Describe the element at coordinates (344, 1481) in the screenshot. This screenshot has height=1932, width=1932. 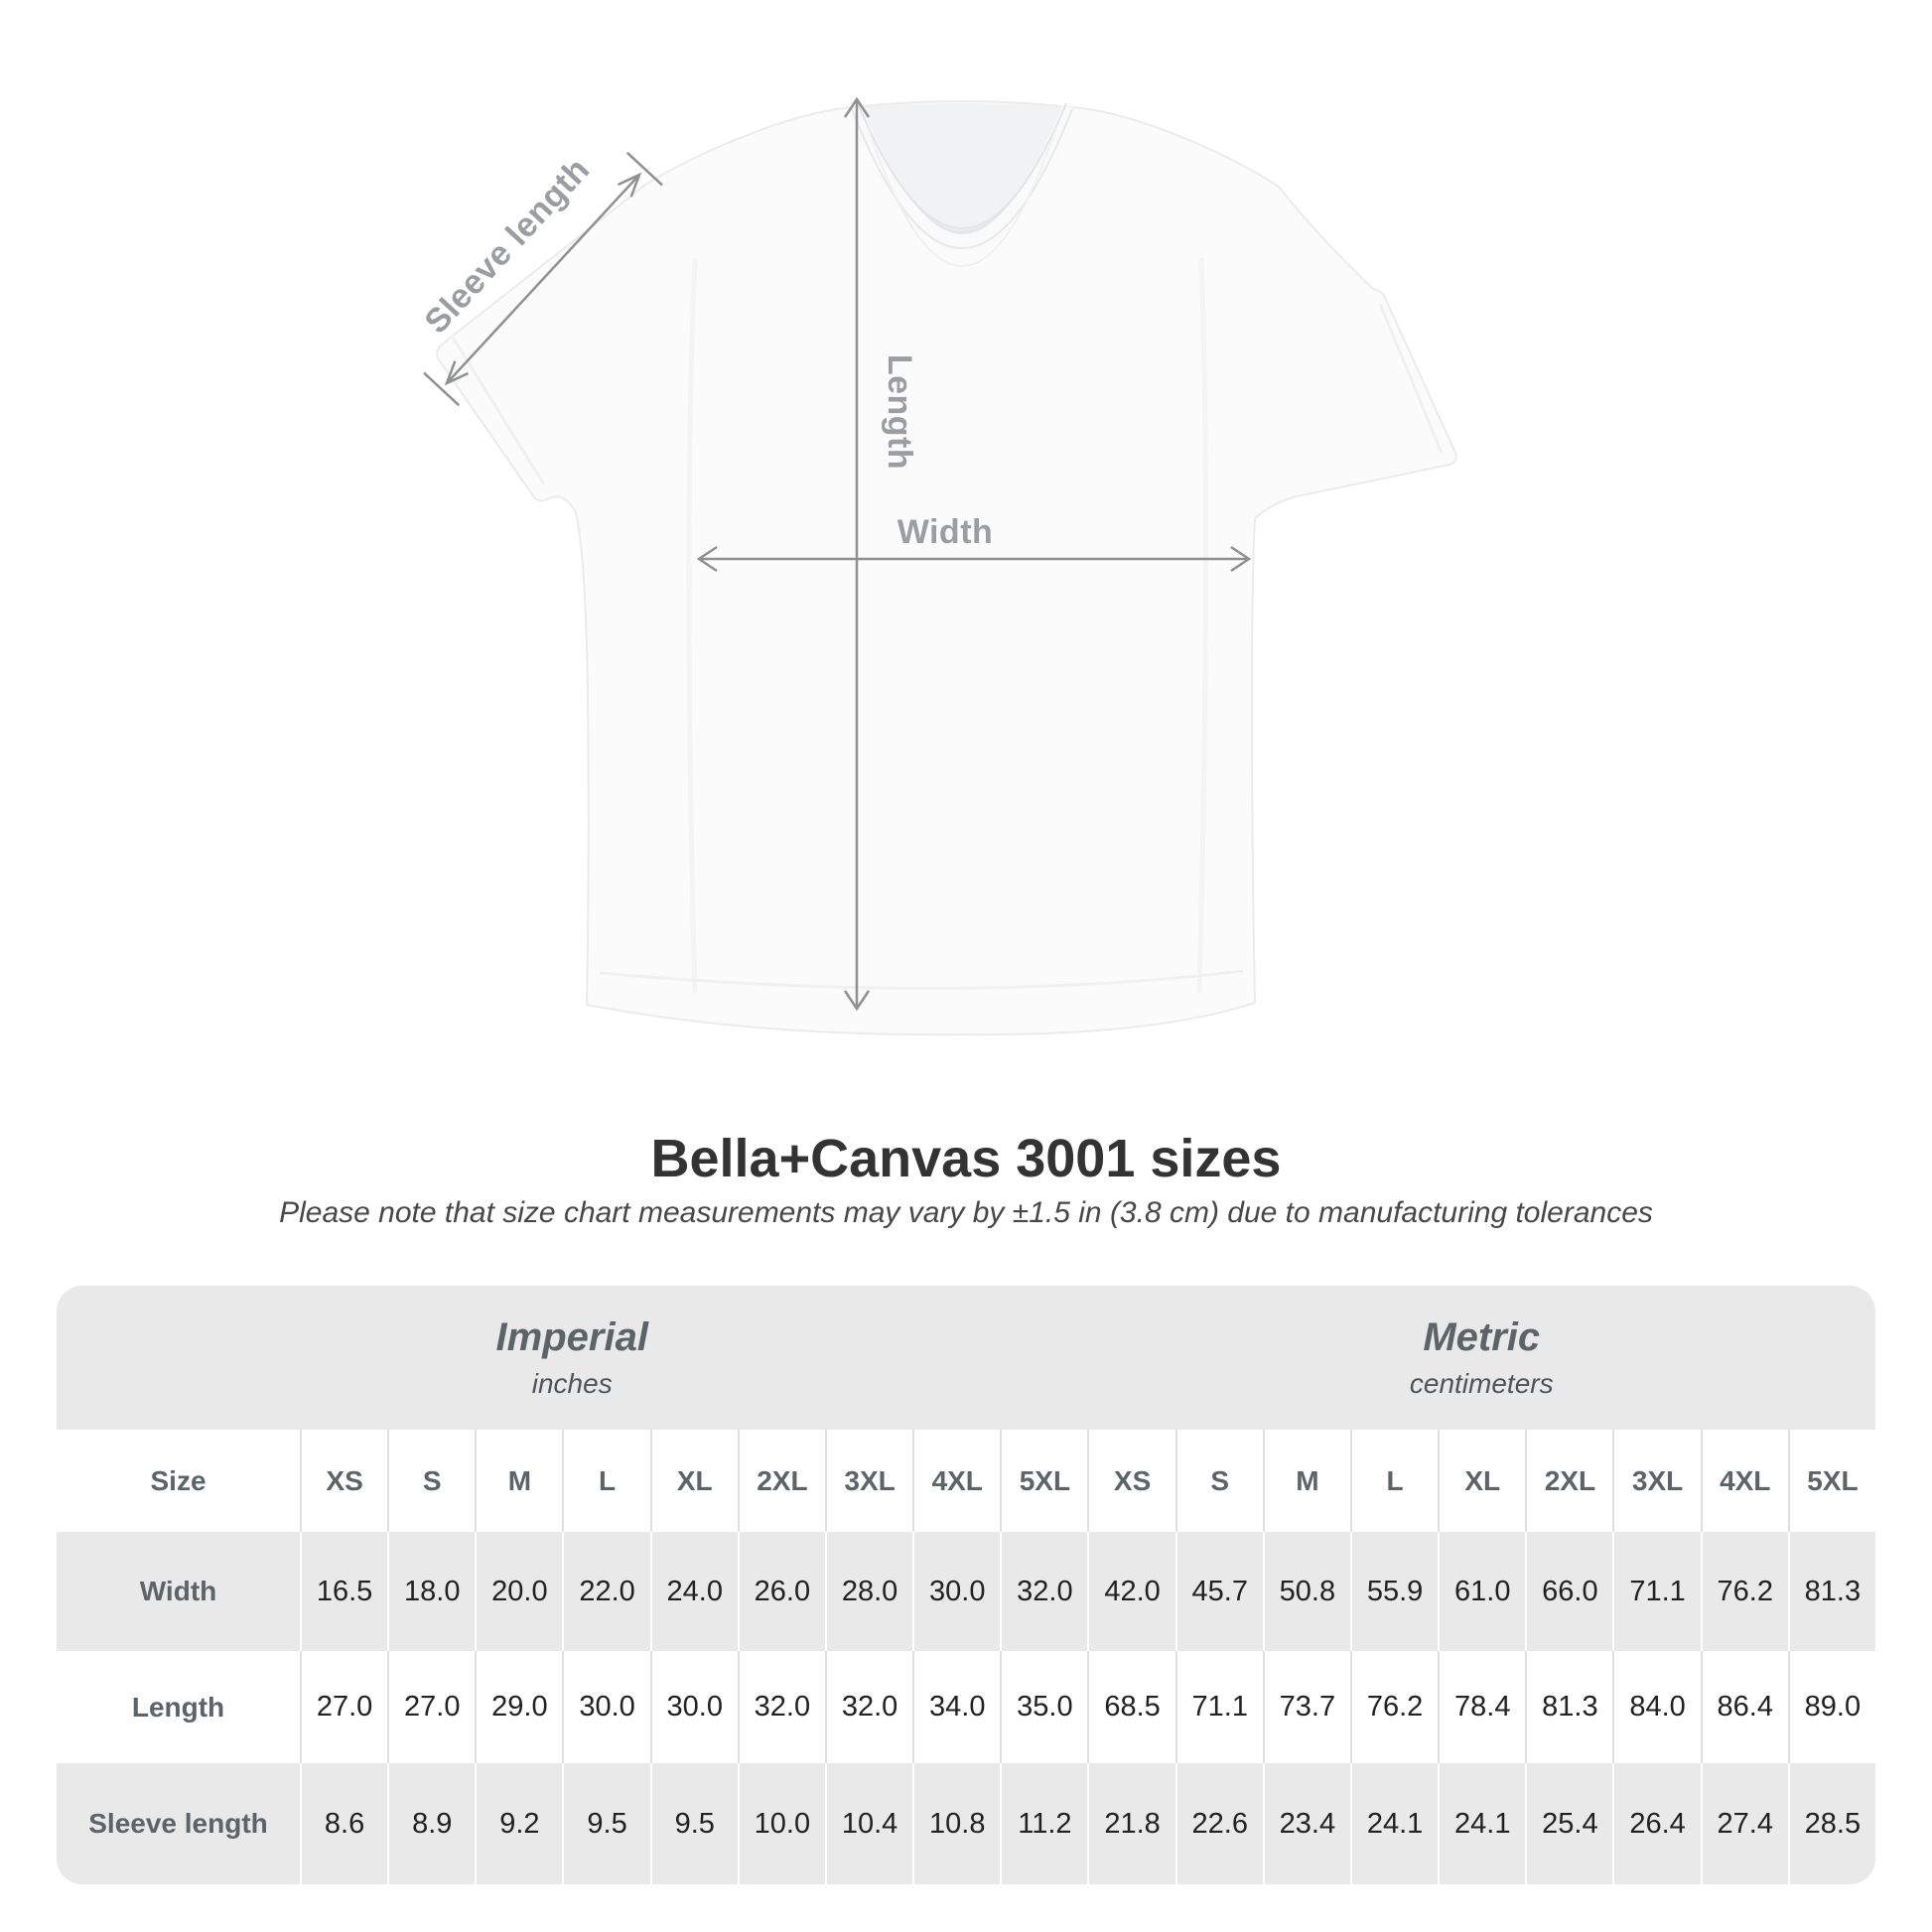
I see `size-header-imperial-xs: XS` at that location.